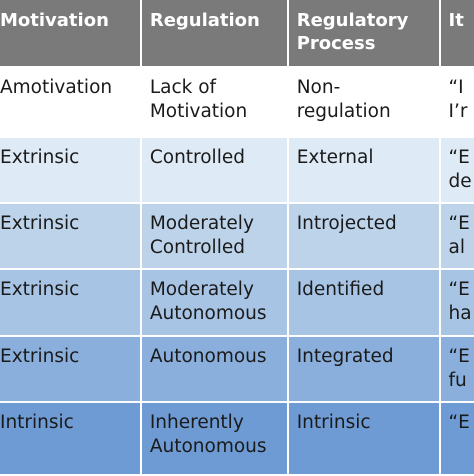  What do you see at coordinates (218, 112) in the screenshot?
I see `regulation-cell-line: Motivation` at bounding box center [218, 112].